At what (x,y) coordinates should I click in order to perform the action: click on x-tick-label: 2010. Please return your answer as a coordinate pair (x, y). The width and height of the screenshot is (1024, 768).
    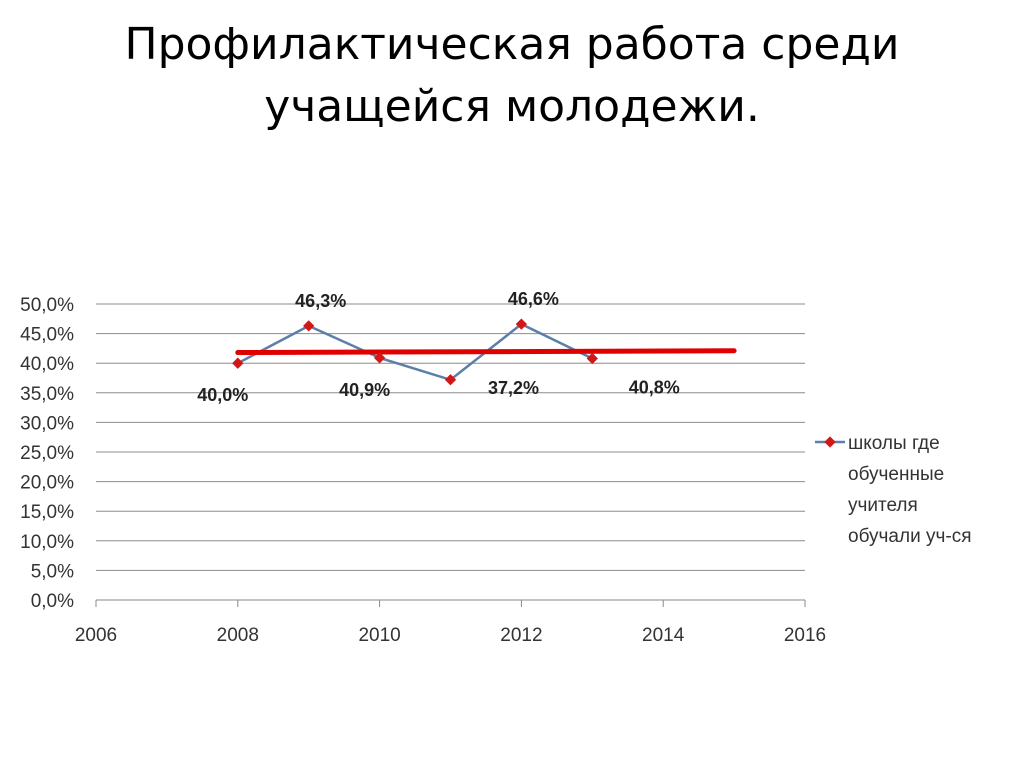
    Looking at the image, I should click on (379, 635).